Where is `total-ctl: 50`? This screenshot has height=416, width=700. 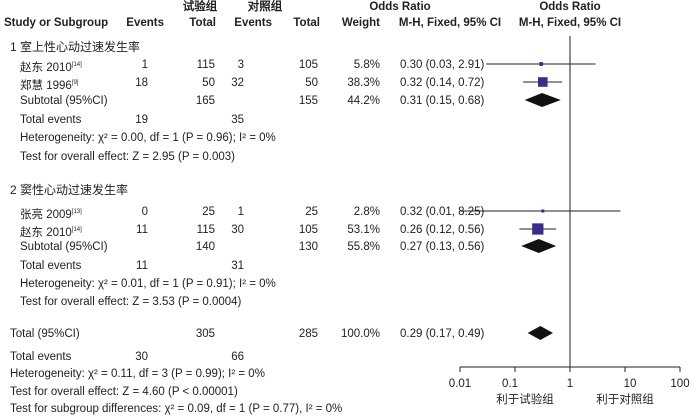
total-ctl: 50 is located at coordinates (311, 83).